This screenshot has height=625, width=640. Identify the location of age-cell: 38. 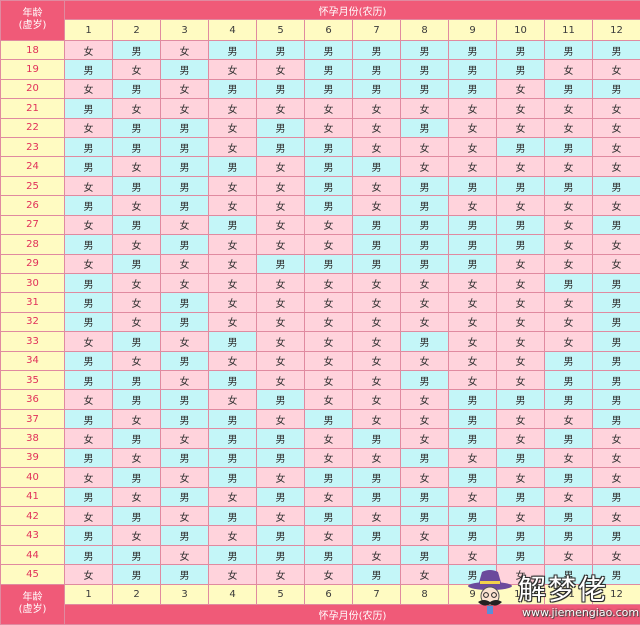
(32, 438).